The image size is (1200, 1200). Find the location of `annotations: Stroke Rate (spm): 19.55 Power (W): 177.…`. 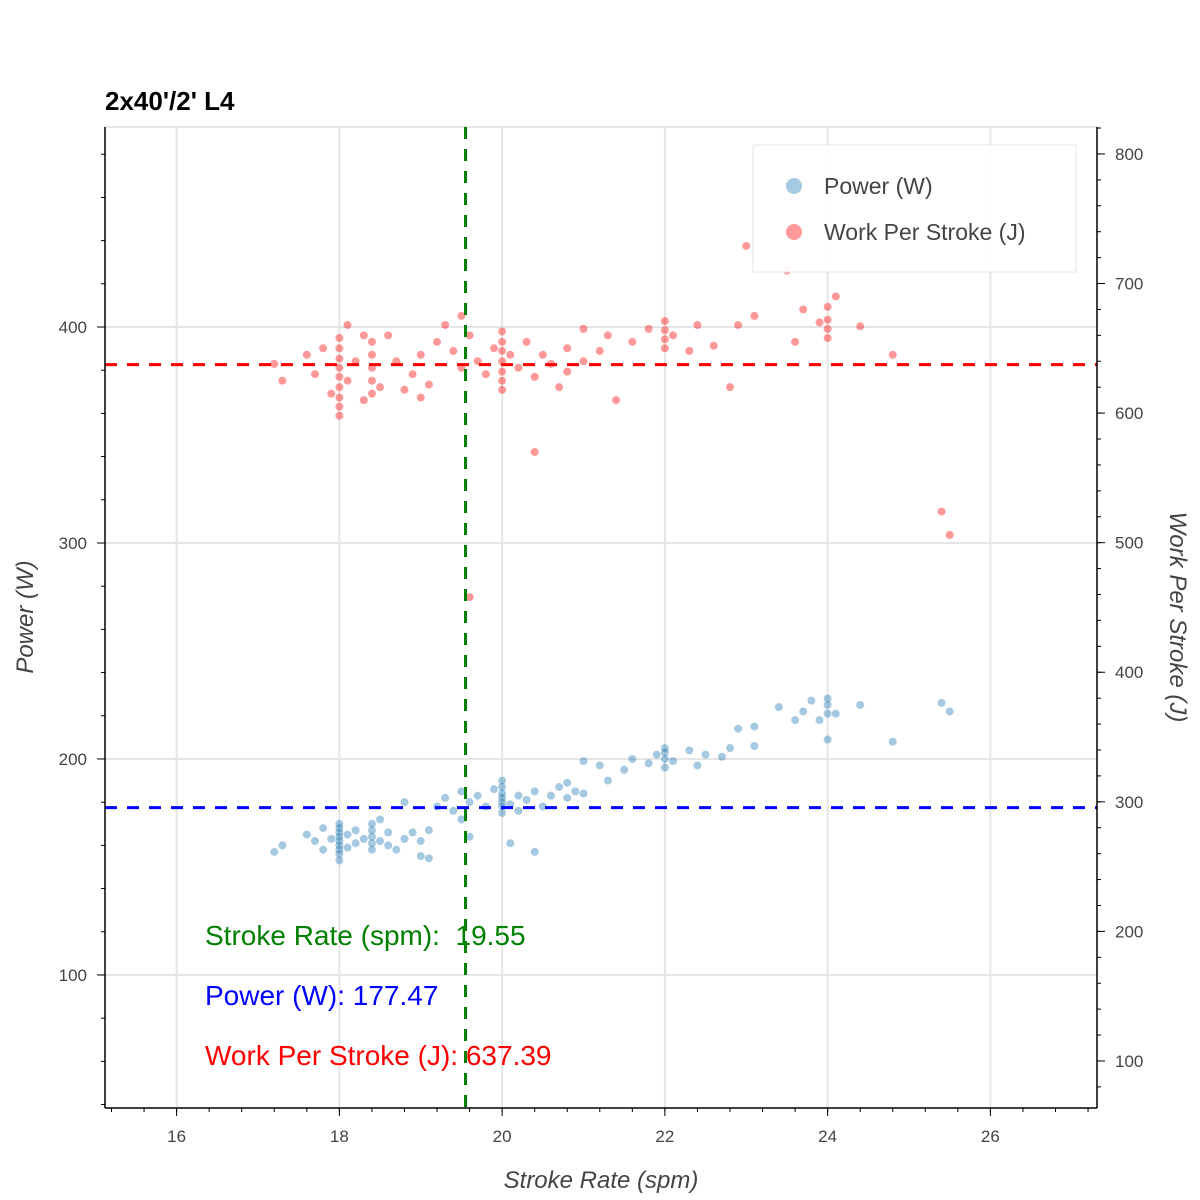

annotations: Stroke Rate (spm): 19.55 Power (W): 177.… is located at coordinates (378, 995).